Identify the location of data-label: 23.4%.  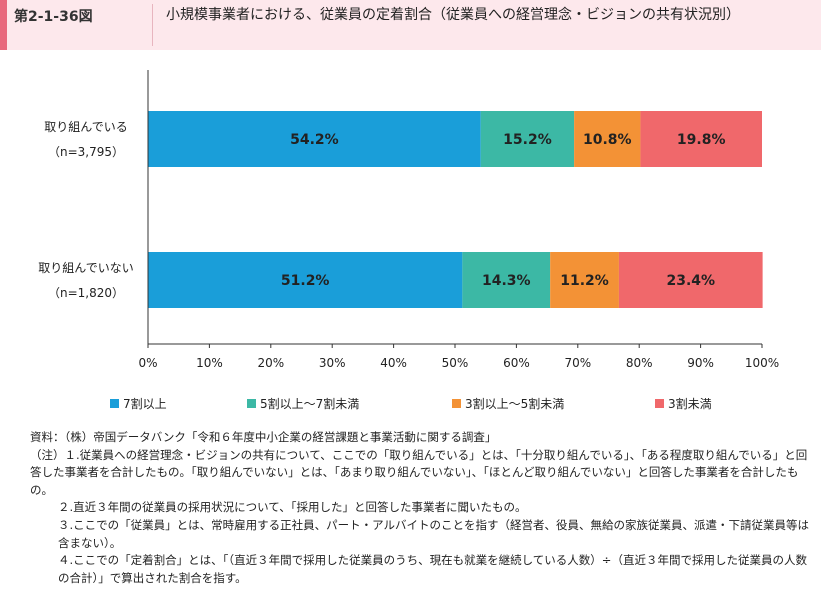
(690, 281).